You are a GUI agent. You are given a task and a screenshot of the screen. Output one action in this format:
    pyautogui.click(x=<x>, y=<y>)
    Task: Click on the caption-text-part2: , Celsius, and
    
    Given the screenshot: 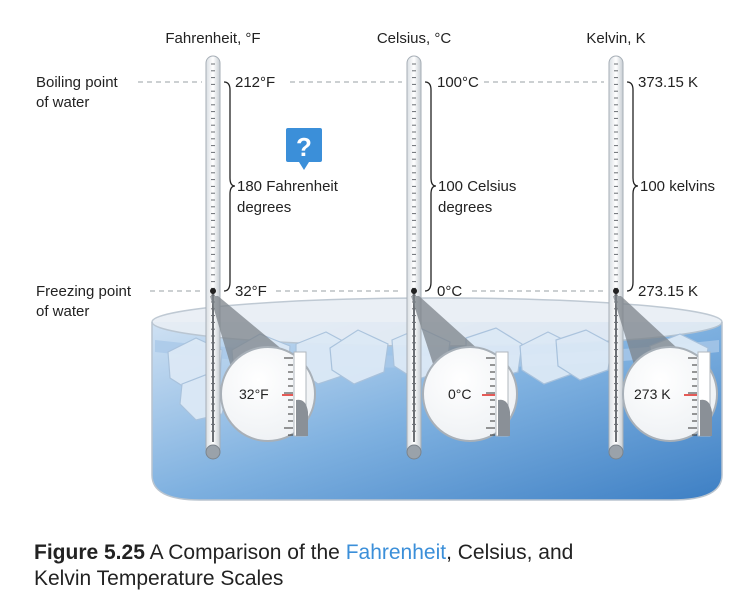 What is the action you would take?
    pyautogui.click(x=510, y=552)
    